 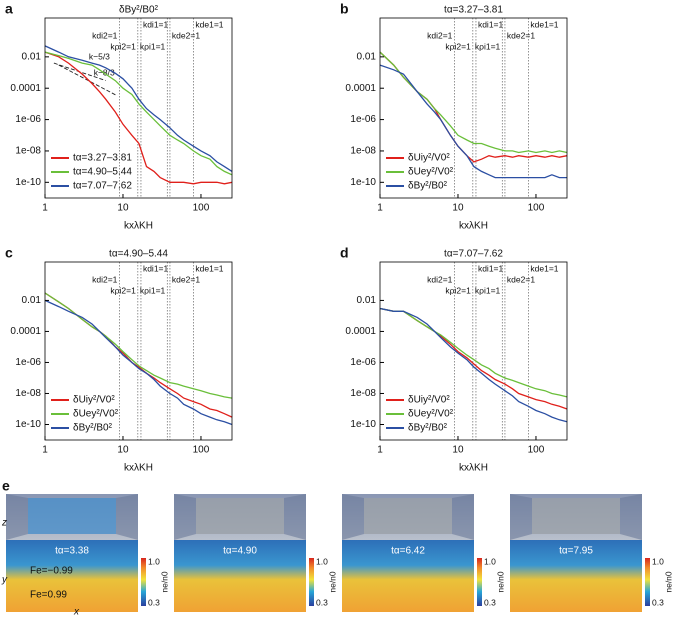 I want to click on sim-box: tα=7.95 1.0 0.3 ne/n0, so click(x=591, y=553).